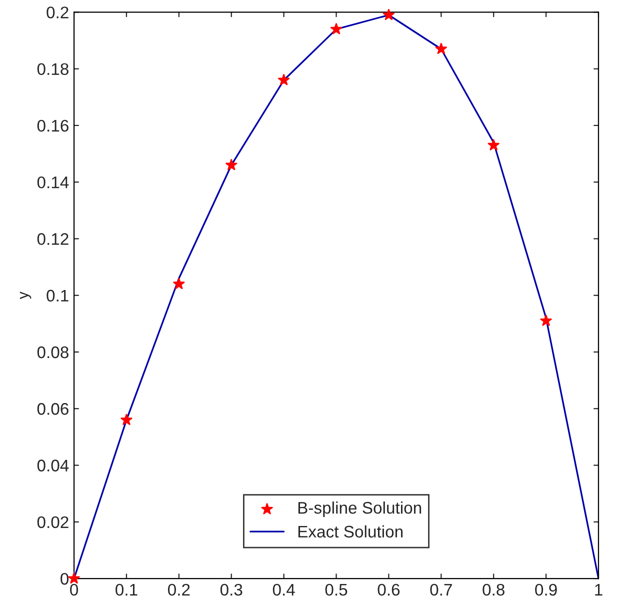 This screenshot has height=609, width=617. What do you see at coordinates (53, 466) in the screenshot?
I see `y-tick-label: 0.04` at bounding box center [53, 466].